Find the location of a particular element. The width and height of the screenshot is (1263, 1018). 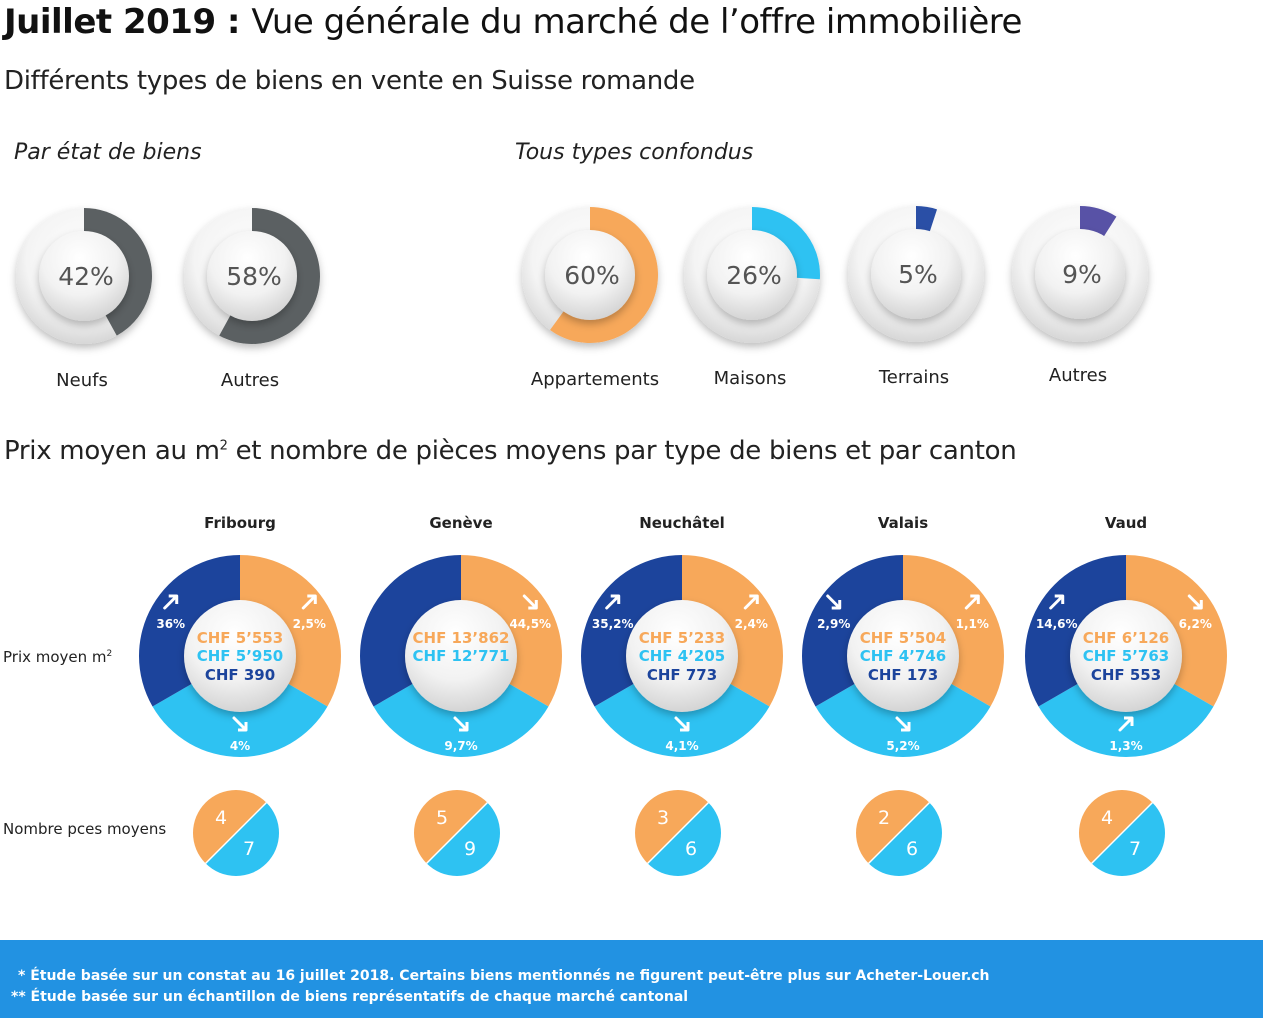

price-value-terrains: CHF 390 is located at coordinates (240, 675).